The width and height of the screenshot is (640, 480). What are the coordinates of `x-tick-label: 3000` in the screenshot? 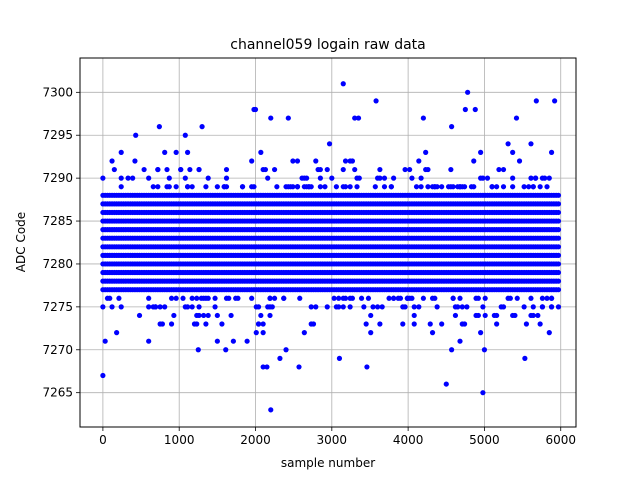 It's located at (332, 440).